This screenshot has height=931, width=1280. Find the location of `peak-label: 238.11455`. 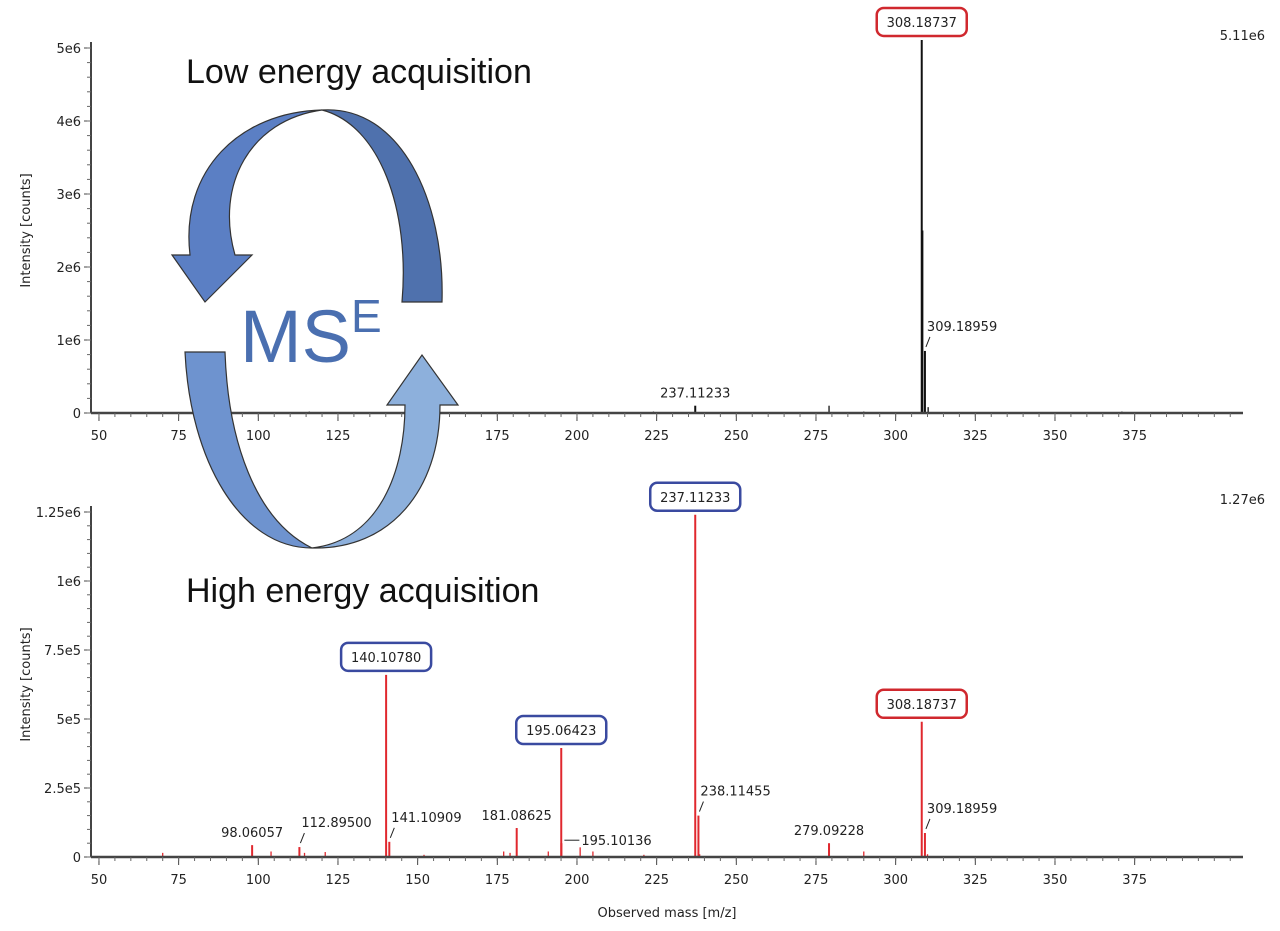

peak-label: 238.11455 is located at coordinates (735, 792).